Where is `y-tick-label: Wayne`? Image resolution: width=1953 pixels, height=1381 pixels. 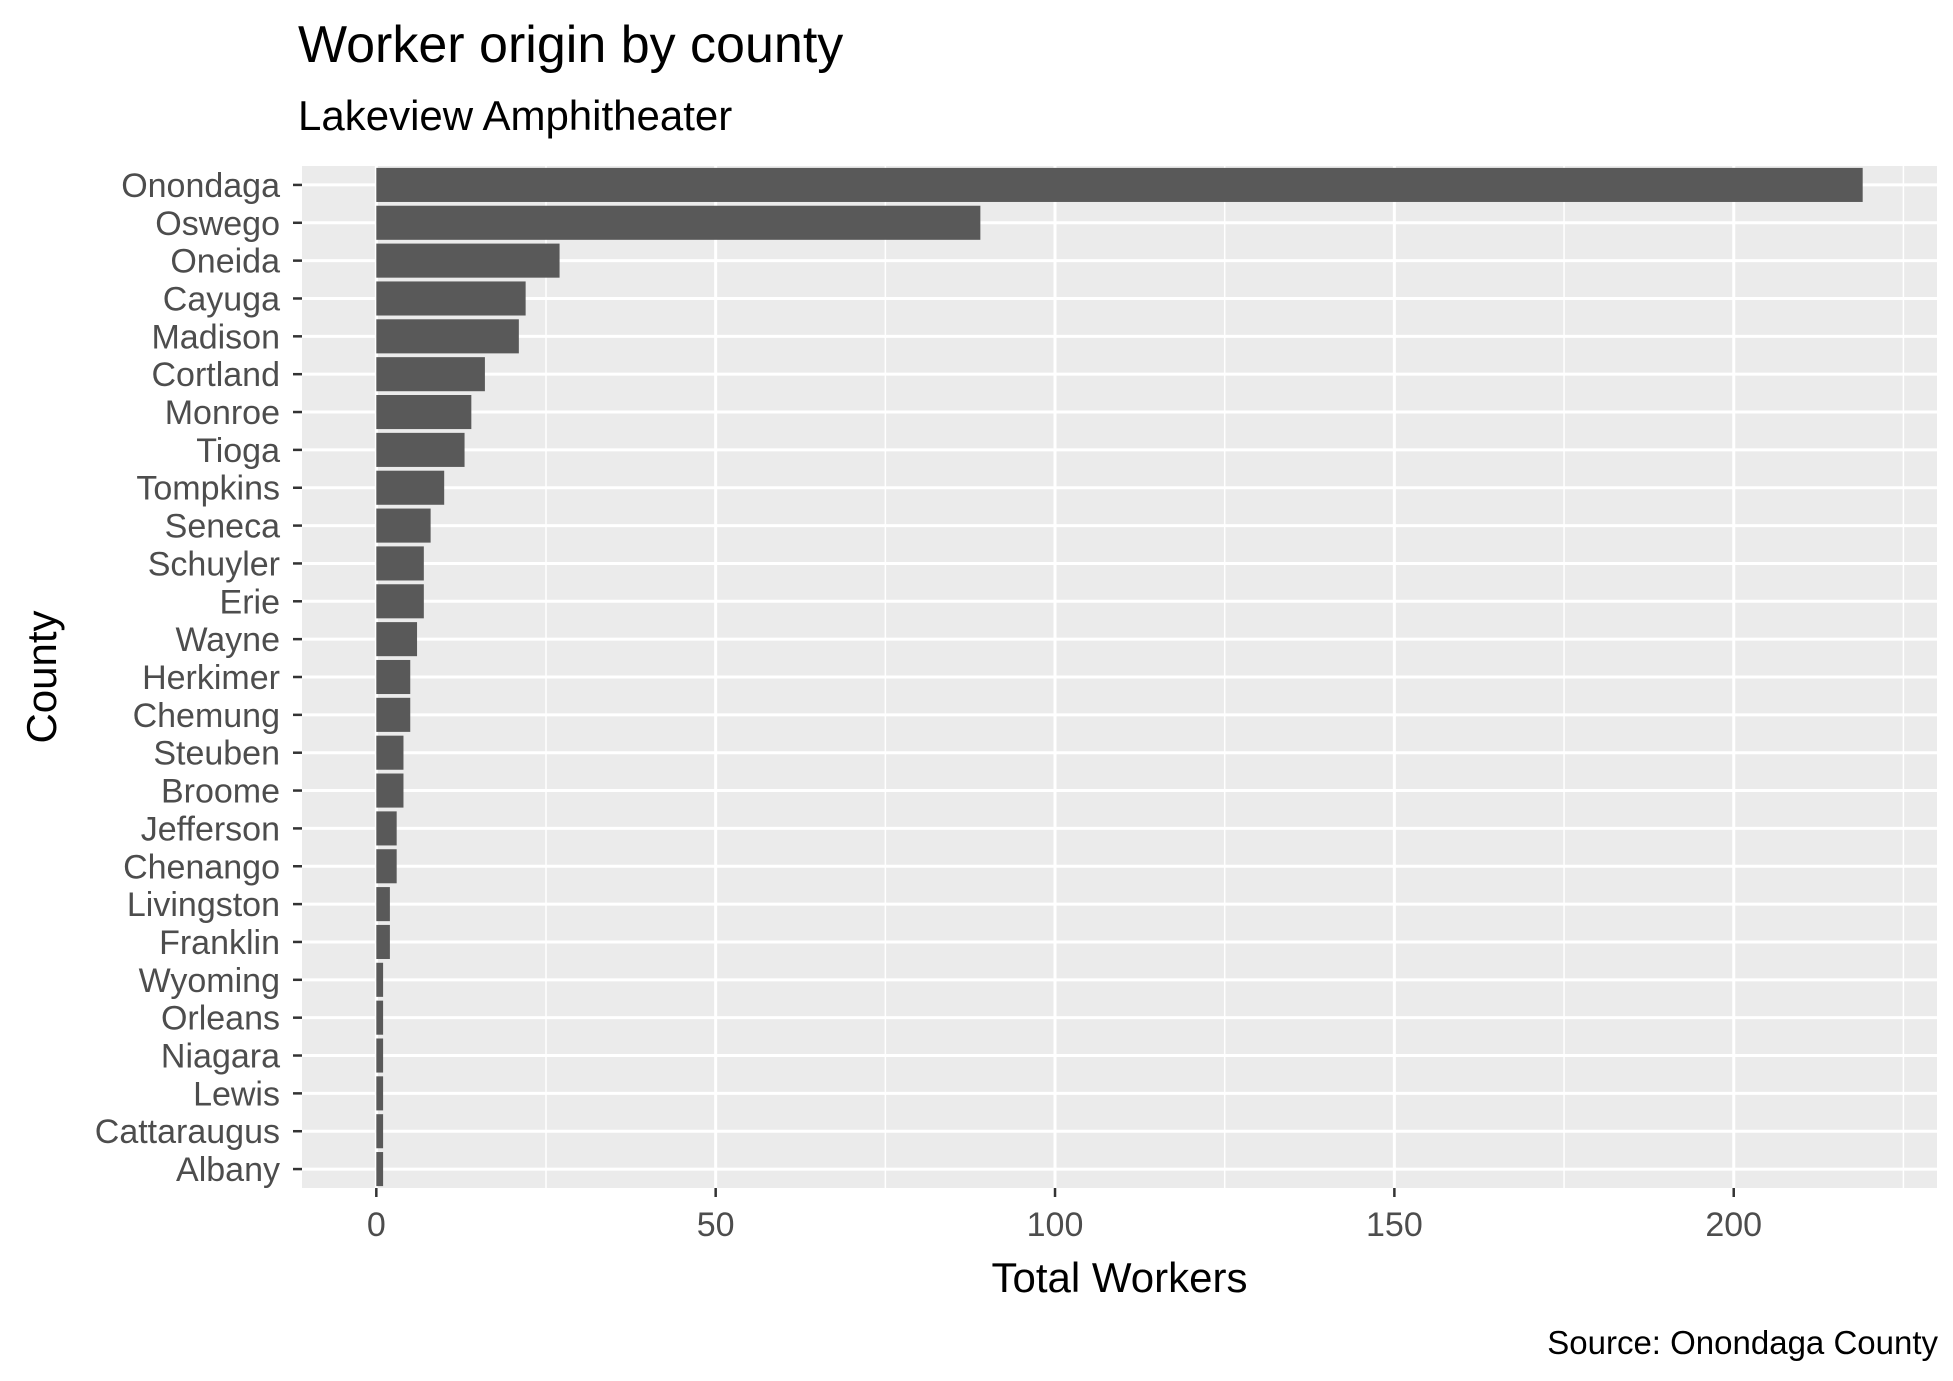
y-tick-label: Wayne is located at coordinates (227, 640).